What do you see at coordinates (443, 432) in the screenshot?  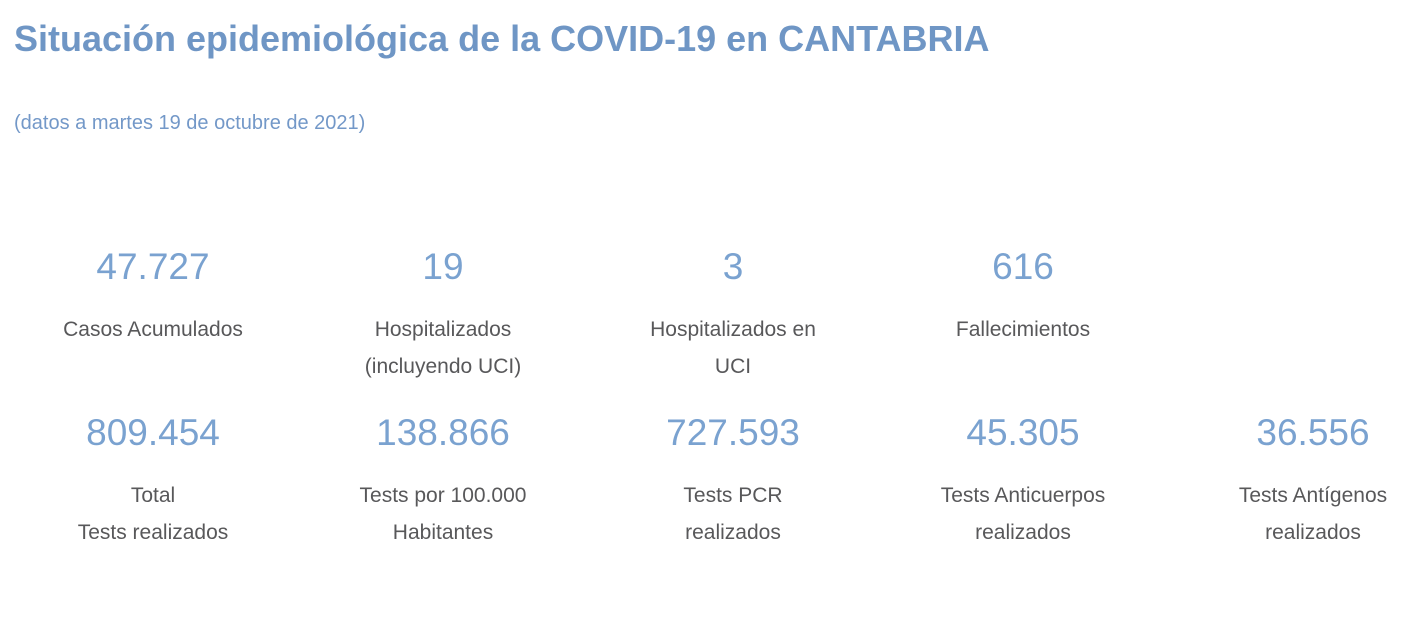 I see `stat-value: 138.866` at bounding box center [443, 432].